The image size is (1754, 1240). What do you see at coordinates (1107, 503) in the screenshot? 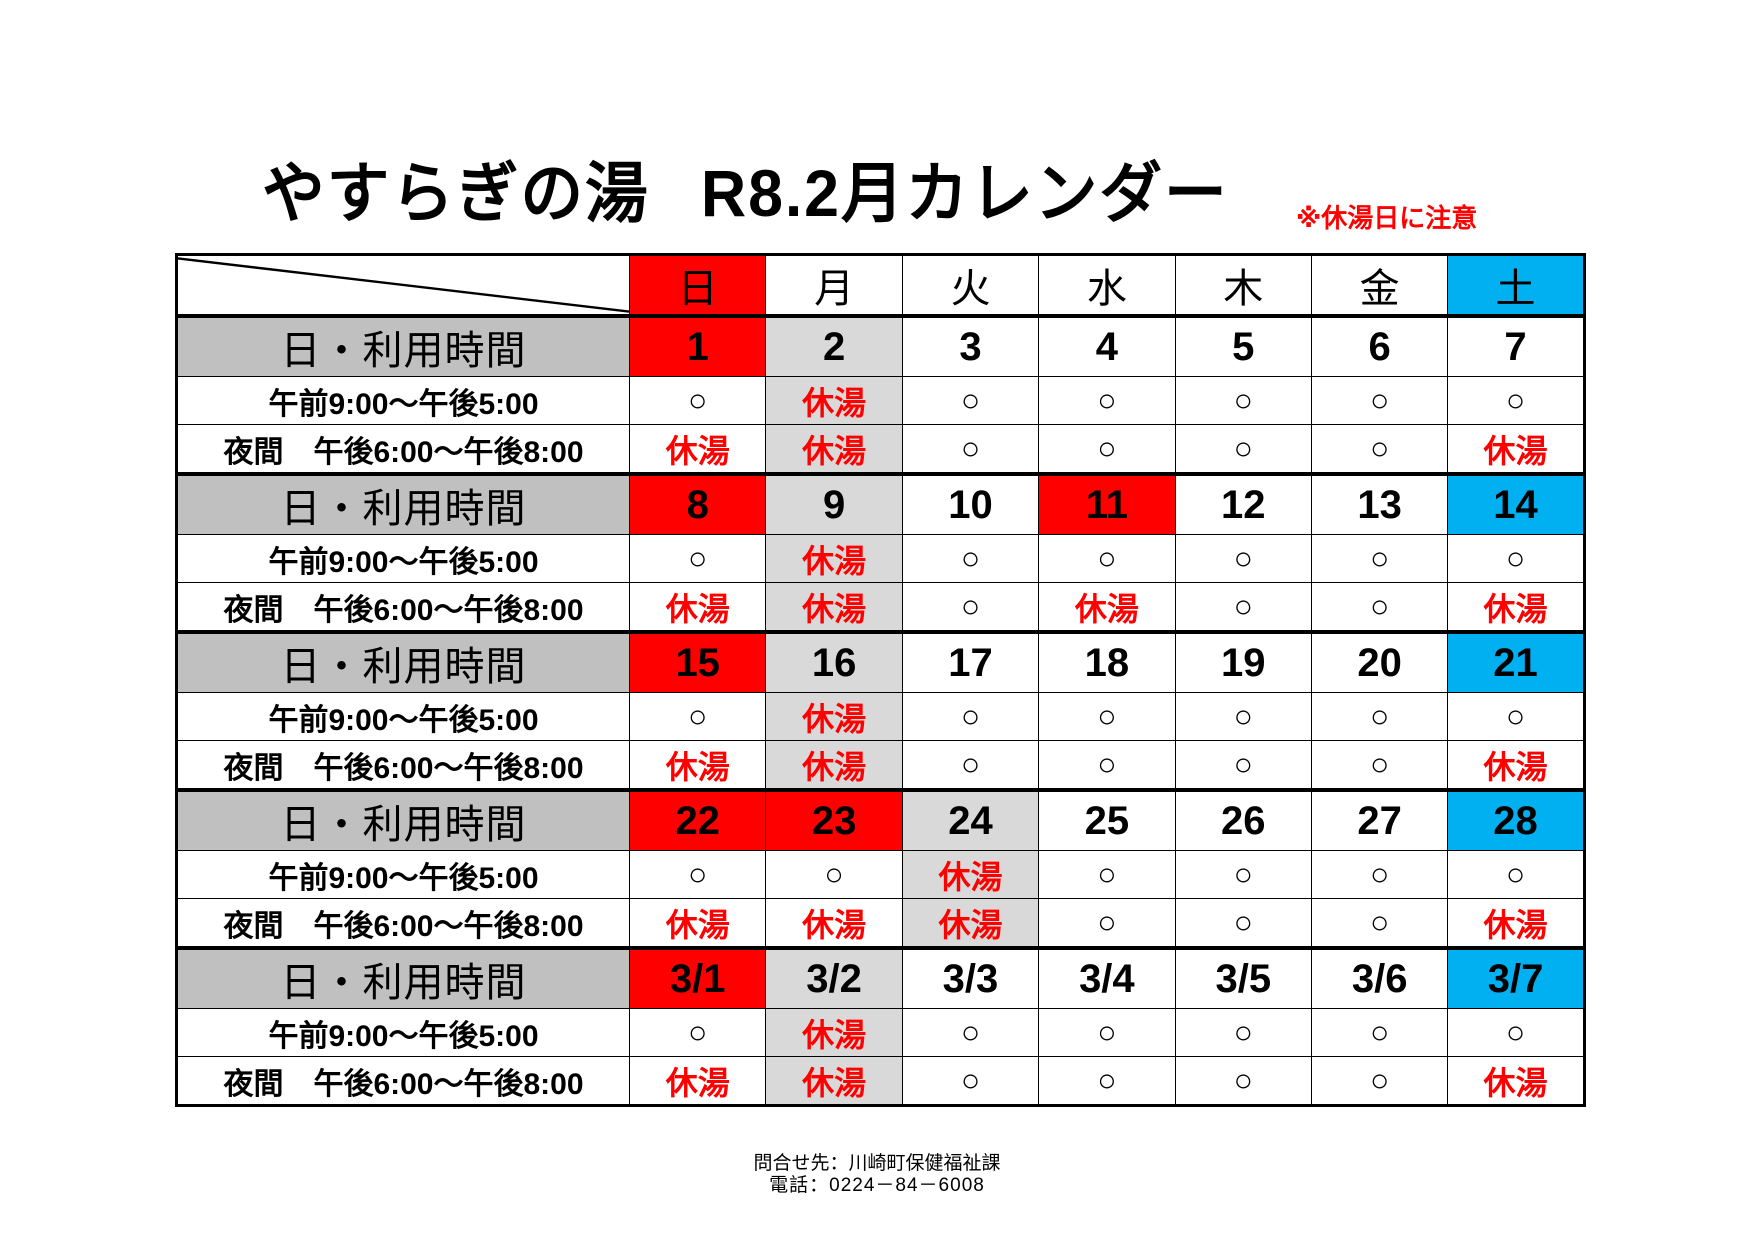
I see `date-cell: 11` at bounding box center [1107, 503].